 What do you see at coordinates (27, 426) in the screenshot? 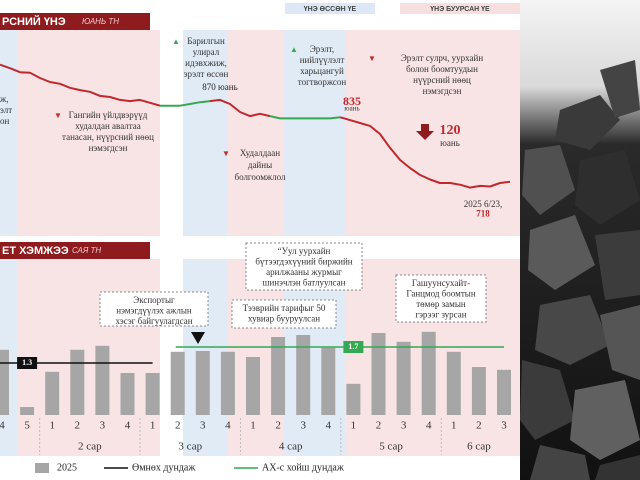
I see `x-tick-label: 5` at bounding box center [27, 426].